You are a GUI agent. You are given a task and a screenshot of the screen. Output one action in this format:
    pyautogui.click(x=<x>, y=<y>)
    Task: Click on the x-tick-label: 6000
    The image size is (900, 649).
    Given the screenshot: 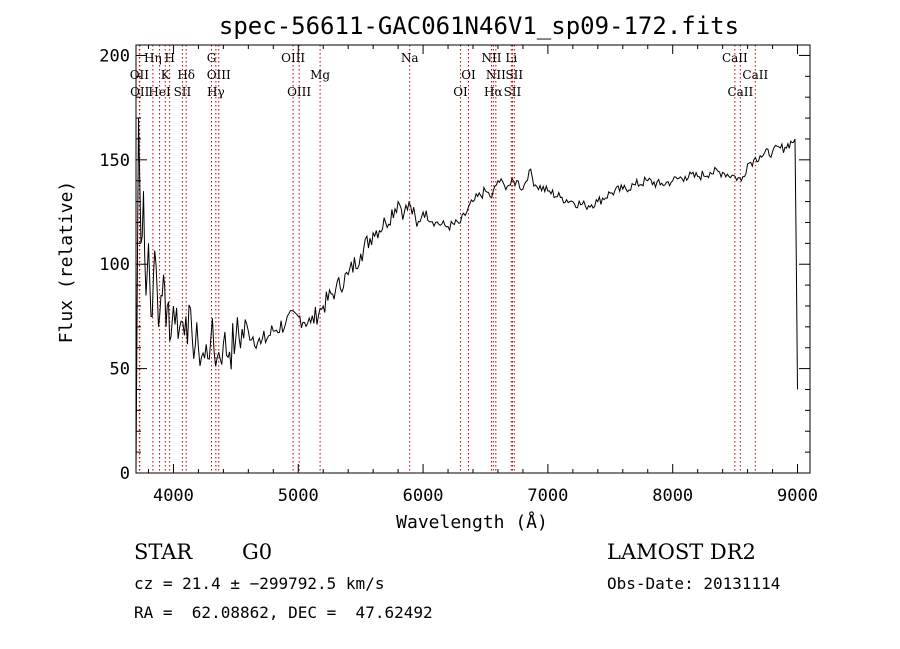 What is the action you would take?
    pyautogui.click(x=423, y=496)
    